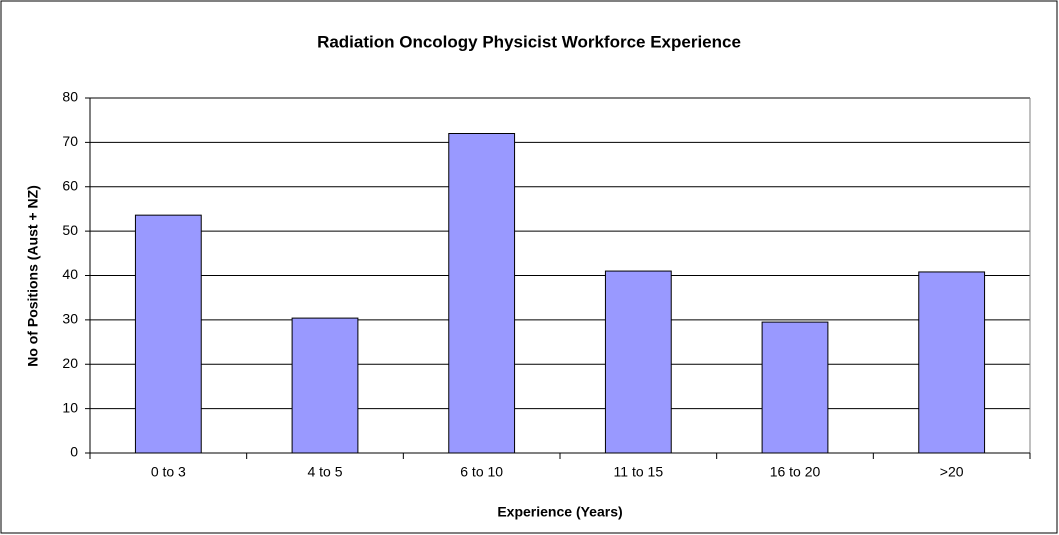 This screenshot has width=1059, height=535. Describe the element at coordinates (952, 472) in the screenshot. I see `x-tick-label: >20` at that location.